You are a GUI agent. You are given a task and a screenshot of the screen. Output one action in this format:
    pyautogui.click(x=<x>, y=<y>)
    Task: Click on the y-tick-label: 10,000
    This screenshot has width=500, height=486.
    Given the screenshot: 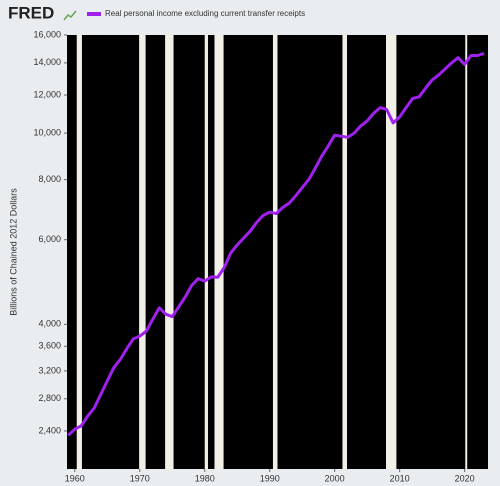 What is the action you would take?
    pyautogui.click(x=47, y=132)
    